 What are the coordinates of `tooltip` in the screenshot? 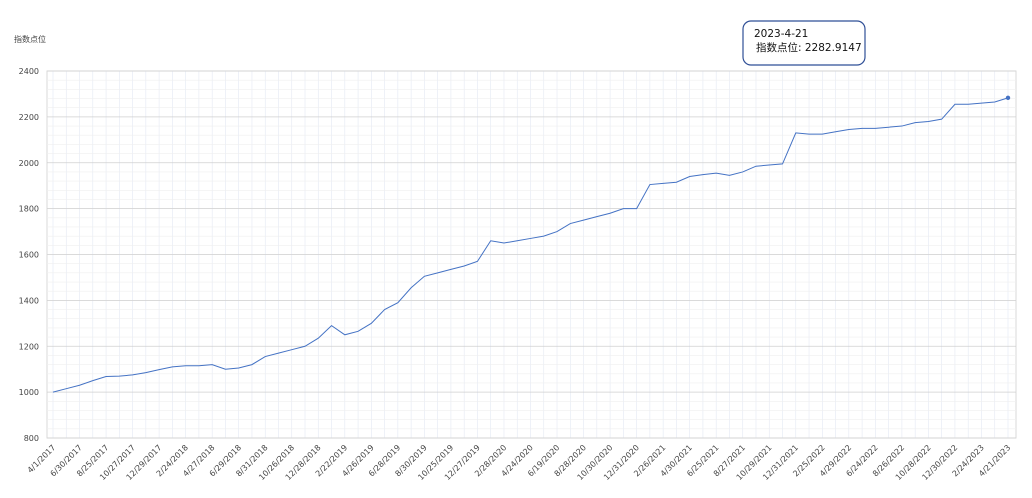 It's located at (804, 43).